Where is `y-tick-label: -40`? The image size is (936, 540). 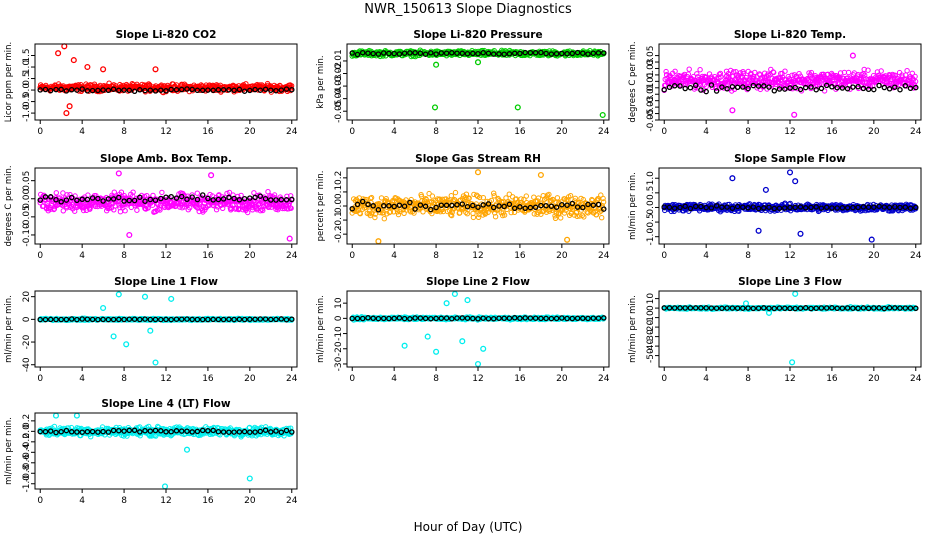 y-tick-label: -40 is located at coordinates (27, 364).